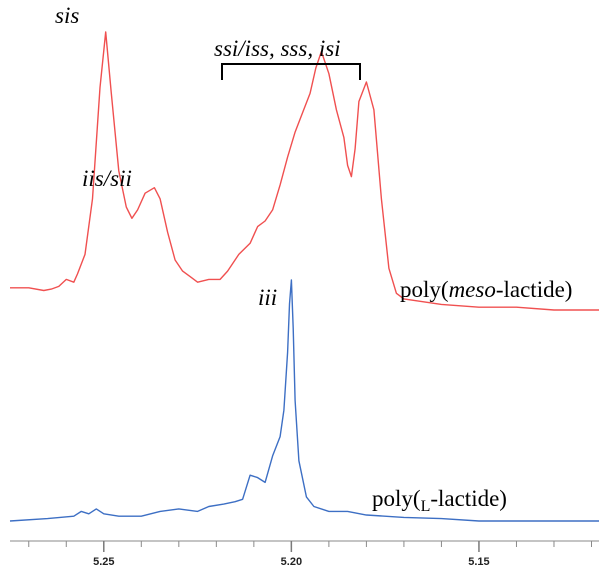 The image size is (599, 569). I want to click on x-tick-label: 5.15, so click(478, 562).